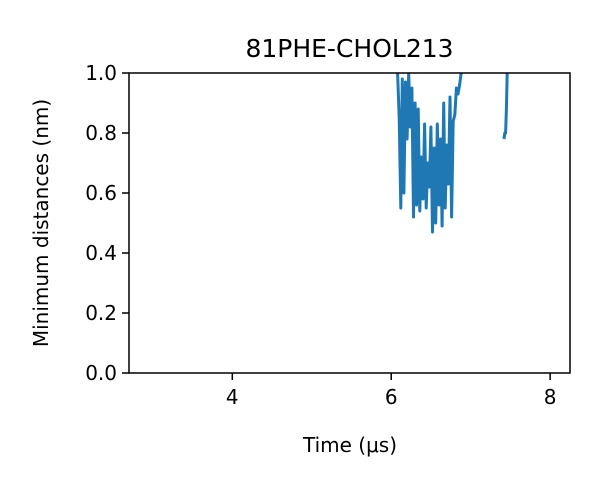  I want to click on y-tick-label: 0.2, so click(101, 313).